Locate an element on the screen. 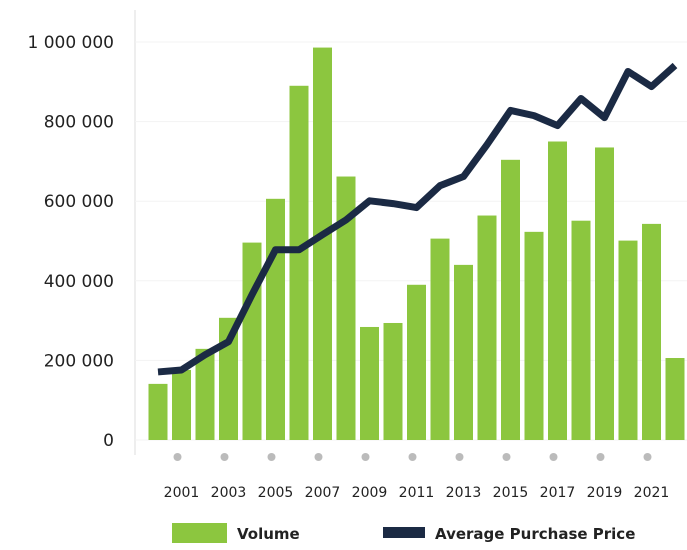 The height and width of the screenshot is (550, 687). x-tick-label: 2003 is located at coordinates (229, 493).